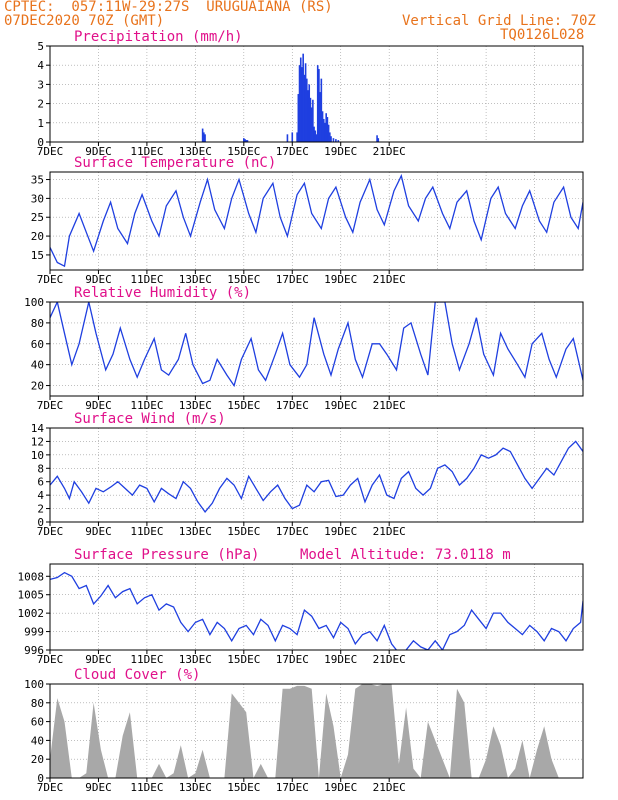 This screenshot has height=800, width=618. Describe the element at coordinates (37, 386) in the screenshot. I see `y-tick-label: 20` at that location.